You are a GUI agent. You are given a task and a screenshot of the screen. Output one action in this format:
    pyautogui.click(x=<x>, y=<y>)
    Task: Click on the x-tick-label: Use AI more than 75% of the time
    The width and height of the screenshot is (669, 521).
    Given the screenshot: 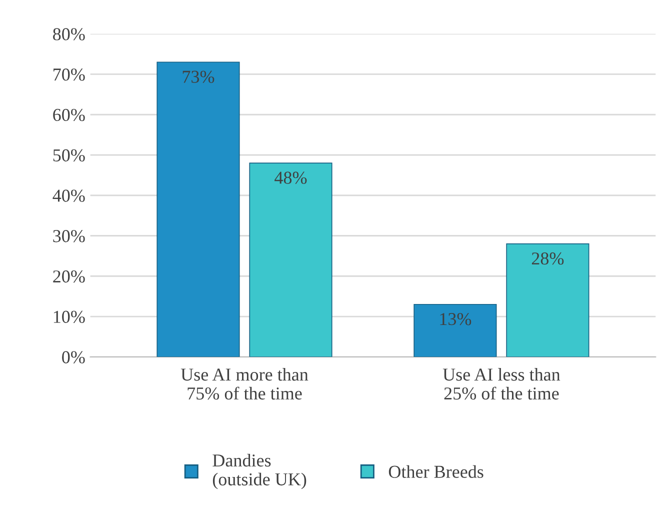 What is the action you would take?
    pyautogui.click(x=244, y=384)
    